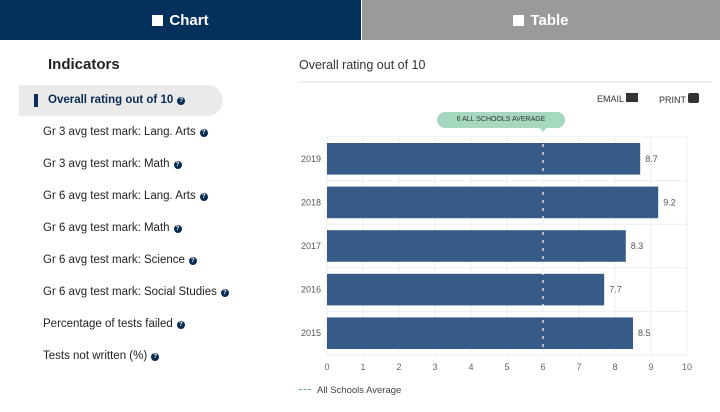 This screenshot has width=720, height=412. I want to click on x-tick-label: 5, so click(506, 367).